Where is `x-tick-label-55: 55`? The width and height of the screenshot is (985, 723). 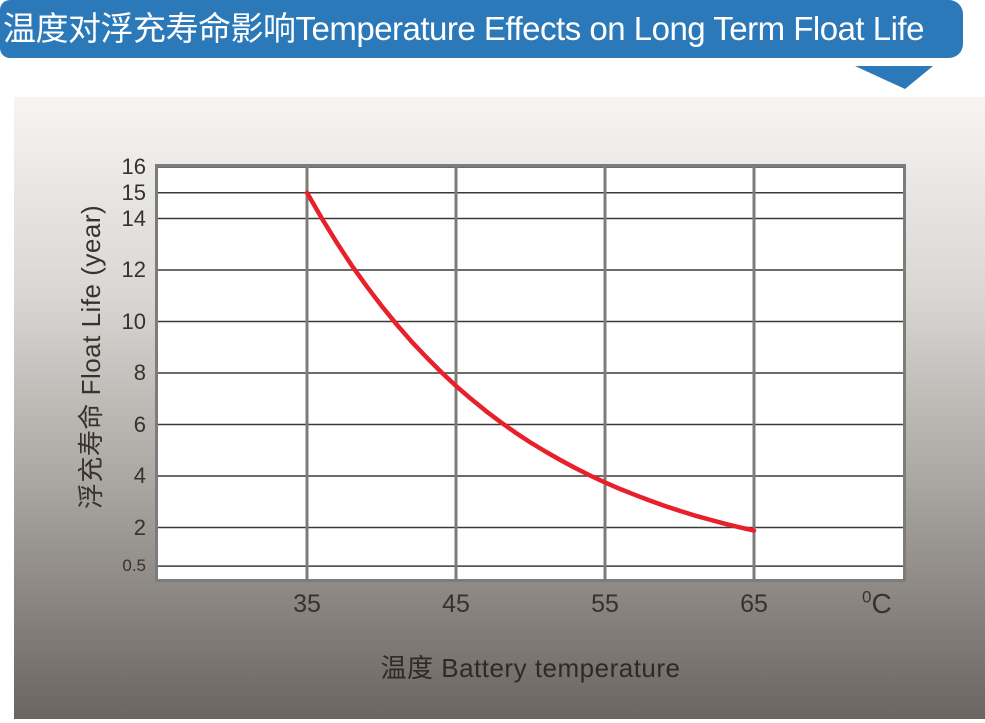 x-tick-label-55: 55 is located at coordinates (605, 604).